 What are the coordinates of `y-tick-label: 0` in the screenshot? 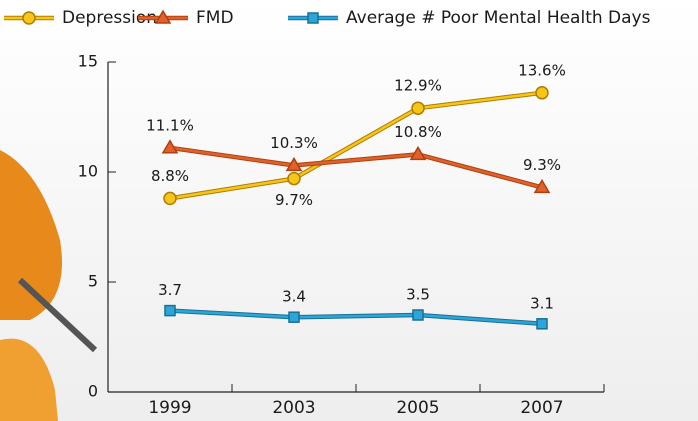 It's located at (93, 391).